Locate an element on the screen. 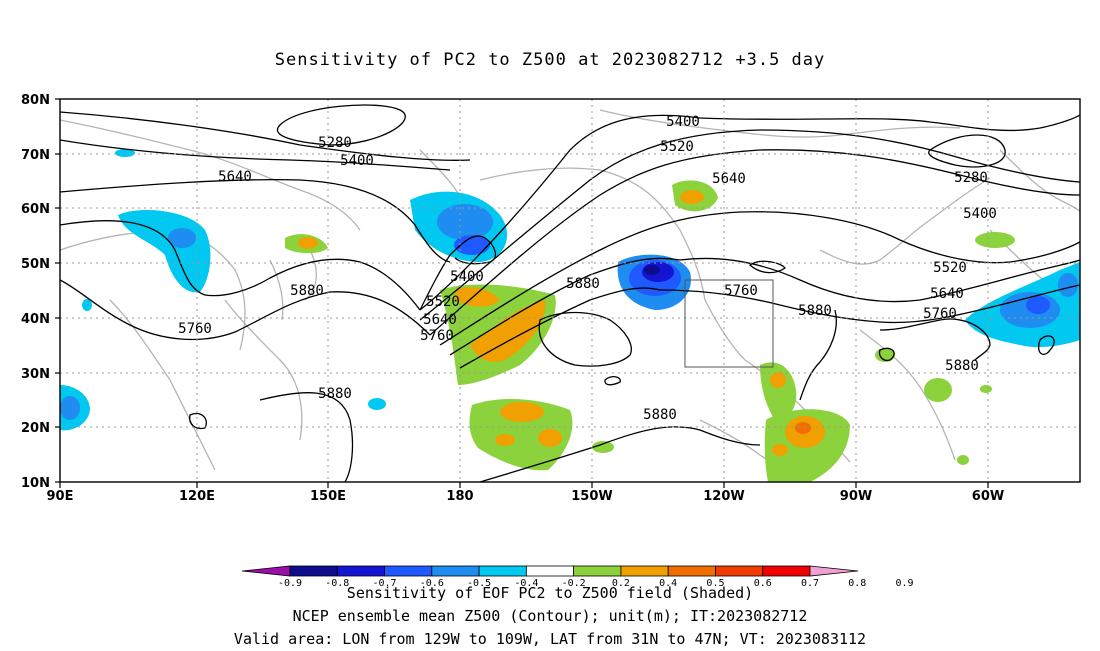  colorbar-tick-label: -0.6 is located at coordinates (432, 583).